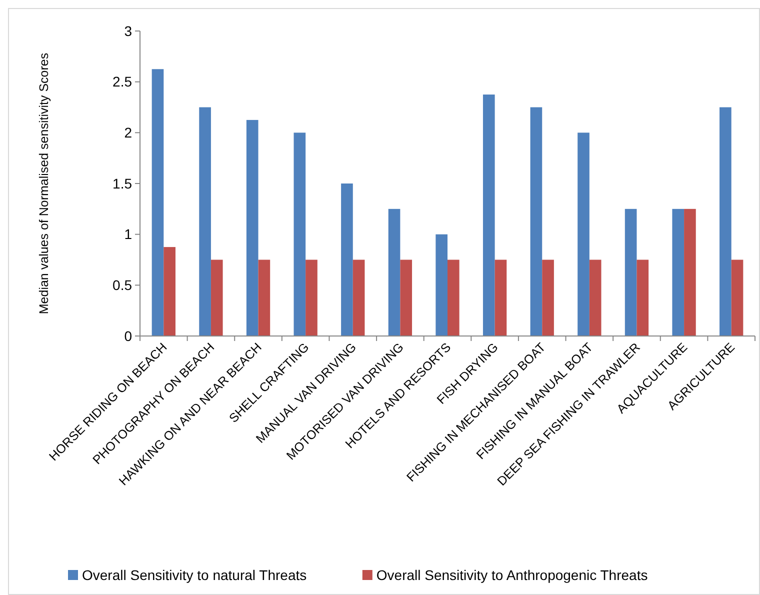 The image size is (760, 595). Describe the element at coordinates (122, 285) in the screenshot. I see `y-tick-label: 0.5` at that location.